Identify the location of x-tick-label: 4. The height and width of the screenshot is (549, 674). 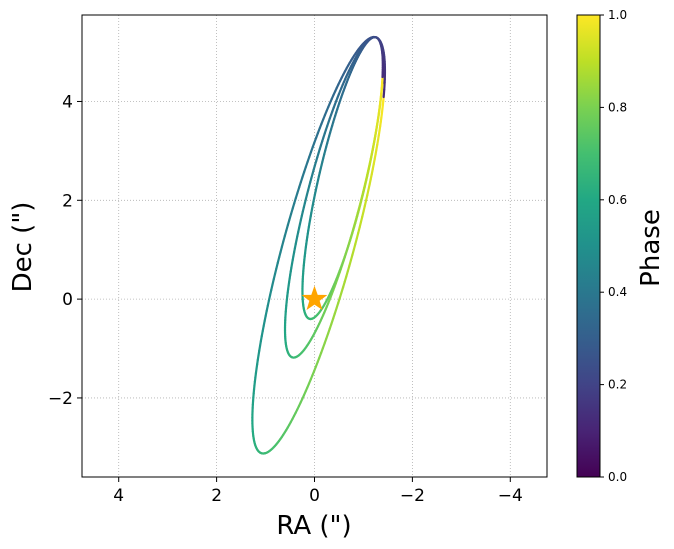
(118, 496).